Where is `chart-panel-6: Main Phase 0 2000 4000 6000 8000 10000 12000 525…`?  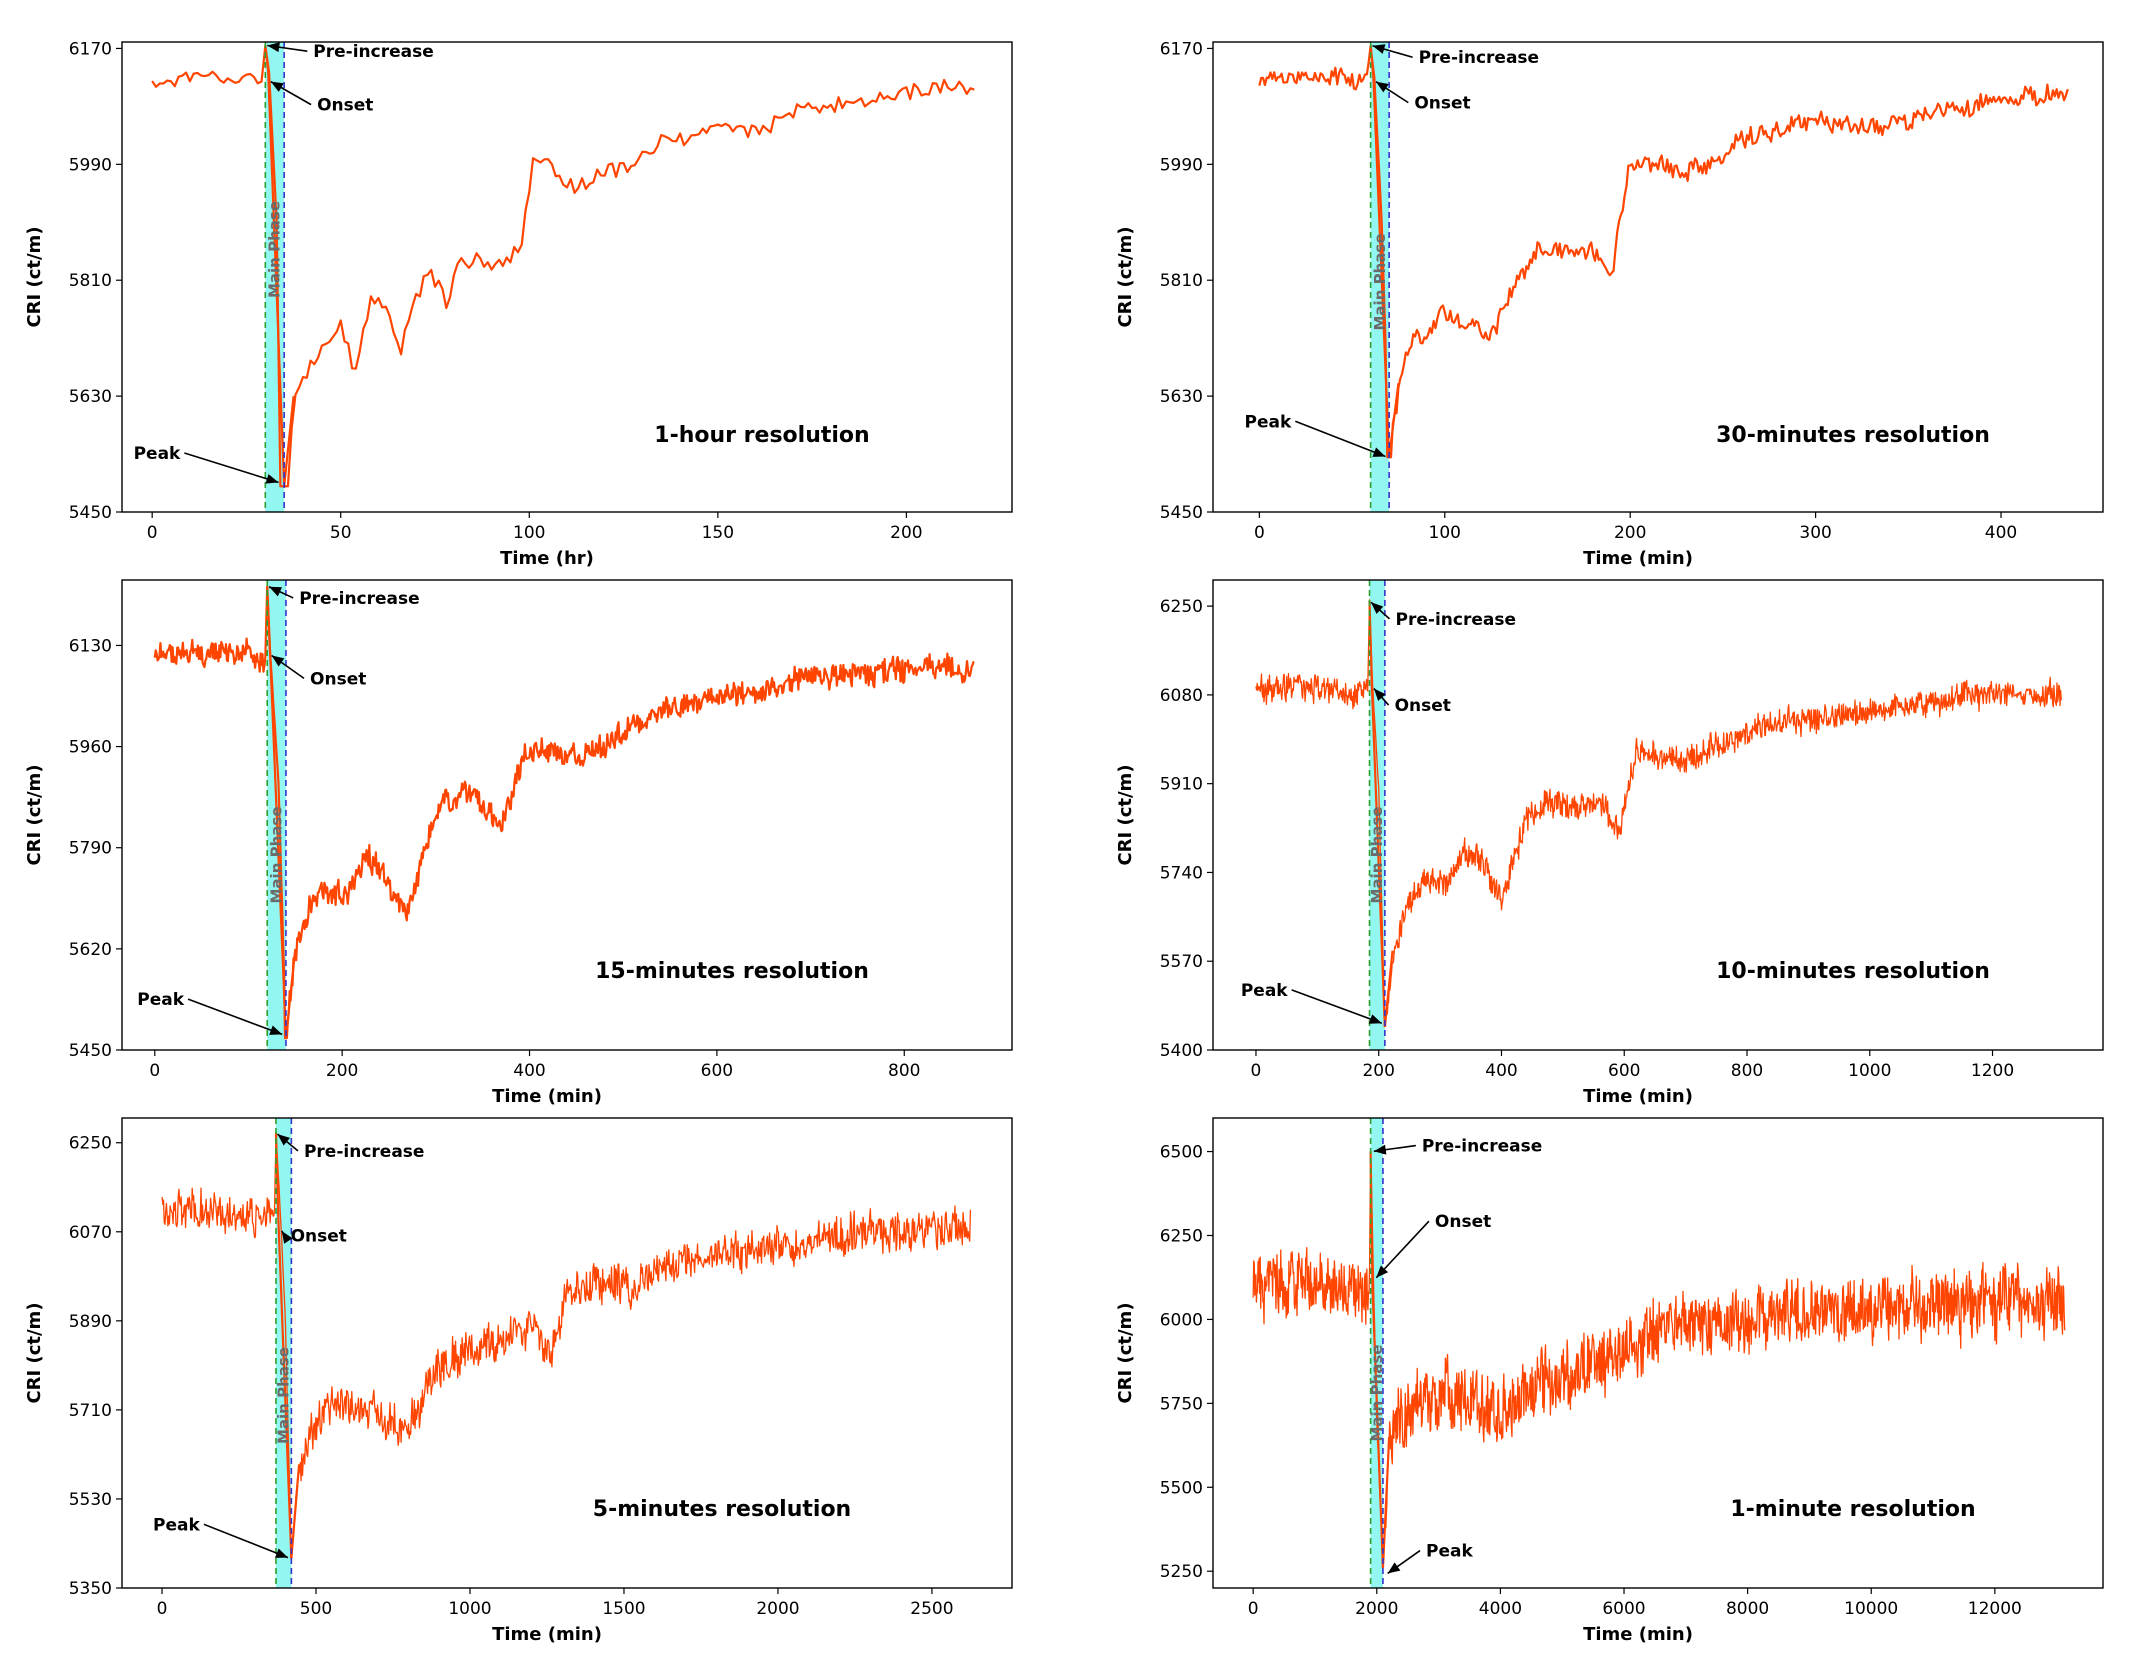
chart-panel-6: Main Phase 0 2000 4000 6000 8000 10000 12000 525… is located at coordinates (1609, 1381).